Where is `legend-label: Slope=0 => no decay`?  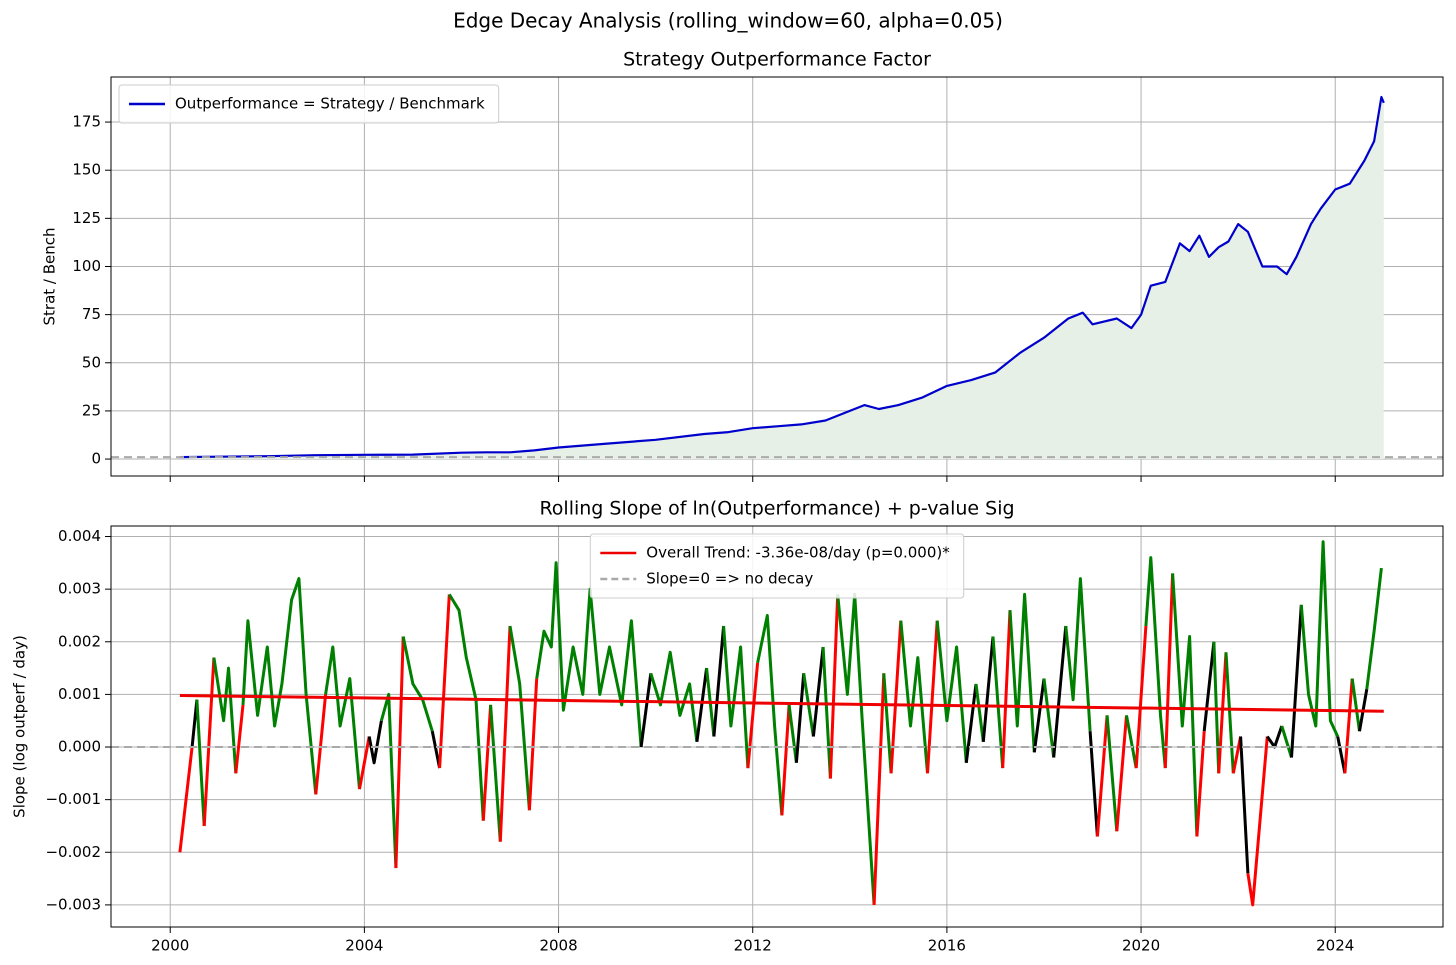
legend-label: Slope=0 => no decay is located at coordinates (729, 579).